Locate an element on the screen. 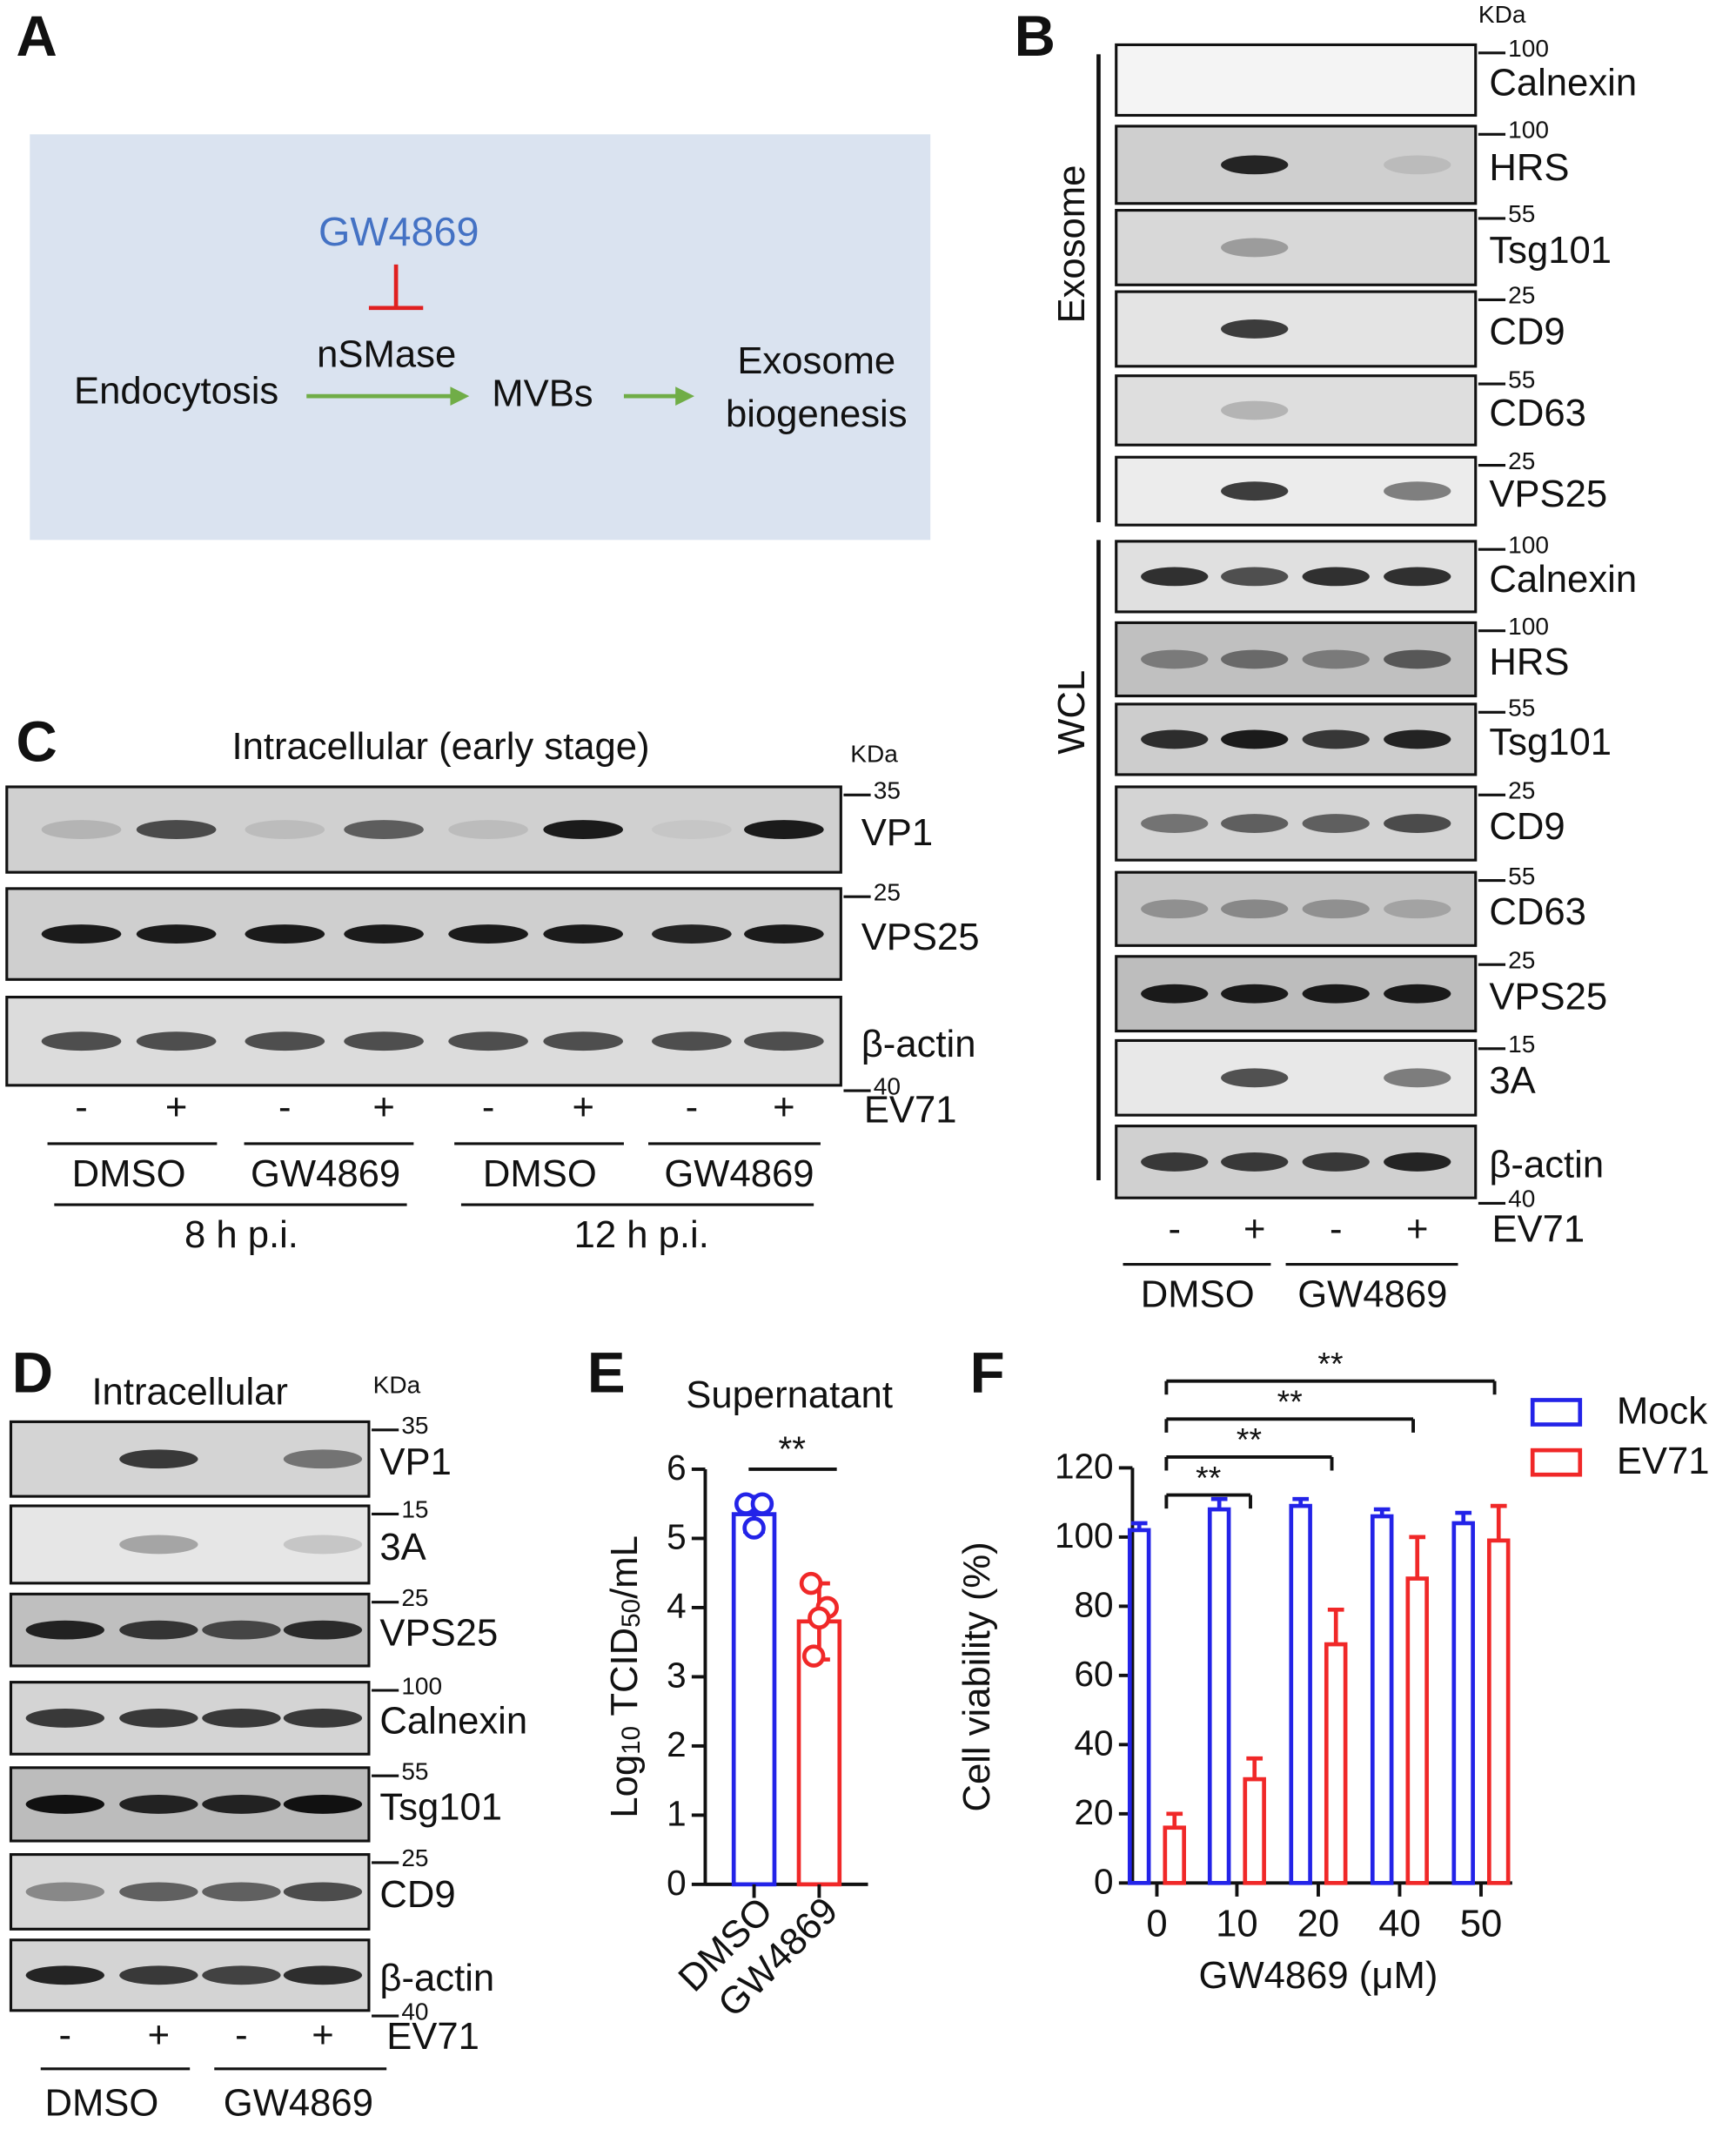 This screenshot has width=1736, height=2136. blot-title: Intracellular (early stage) is located at coordinates (441, 746).